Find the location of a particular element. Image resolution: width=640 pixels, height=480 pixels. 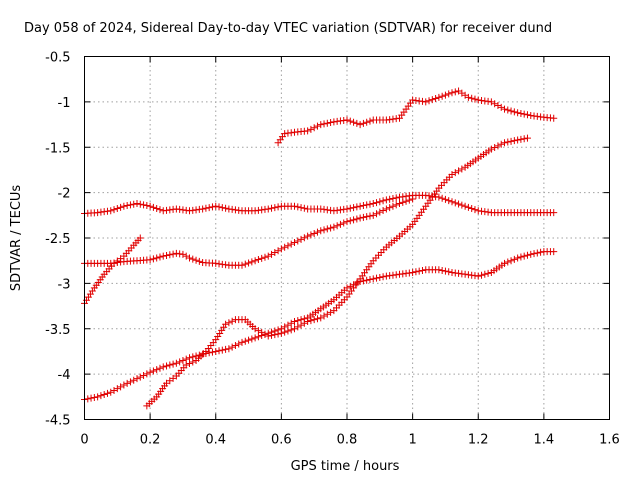

x-tick-label: 1.4 is located at coordinates (544, 440).